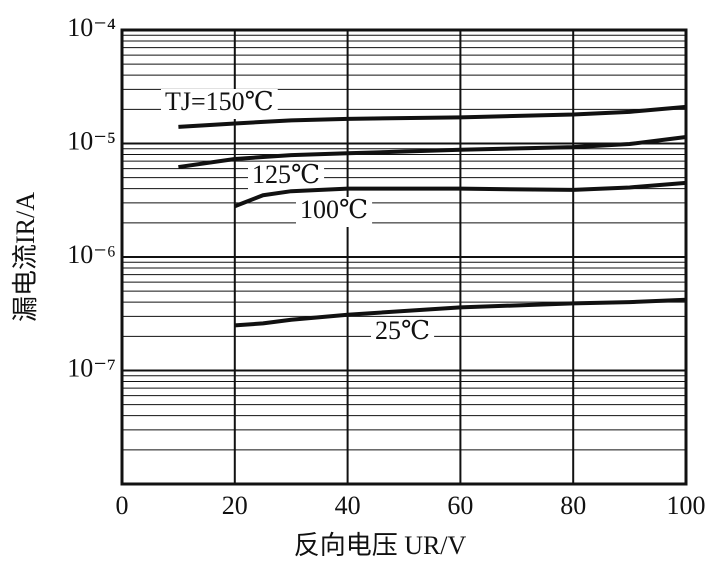 This screenshot has height=576, width=721. I want to click on series-label: 100℃, so click(334, 209).